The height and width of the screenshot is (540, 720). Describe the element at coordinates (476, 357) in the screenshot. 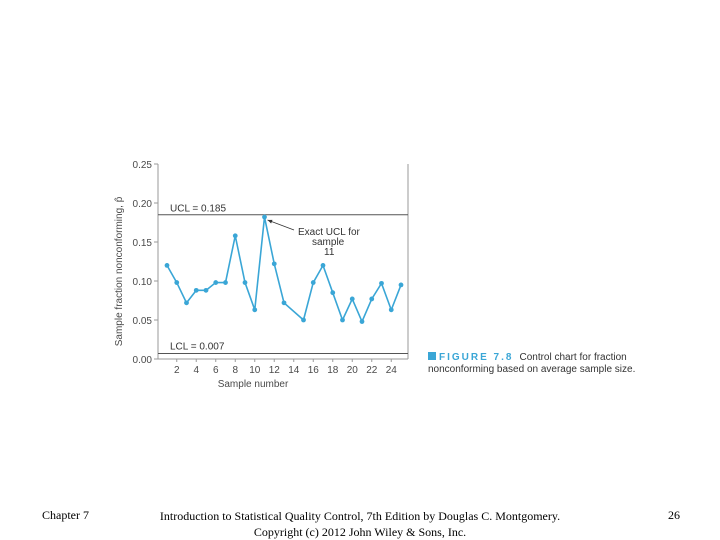

I see `figure-label: FIGURE 7.8` at that location.